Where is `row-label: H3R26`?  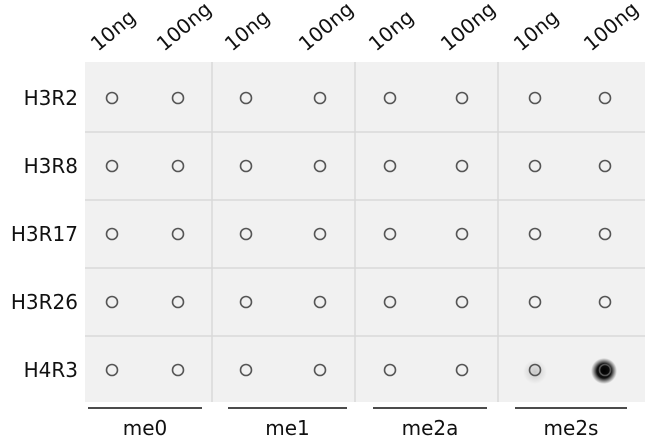 row-label: H3R26 is located at coordinates (44, 302).